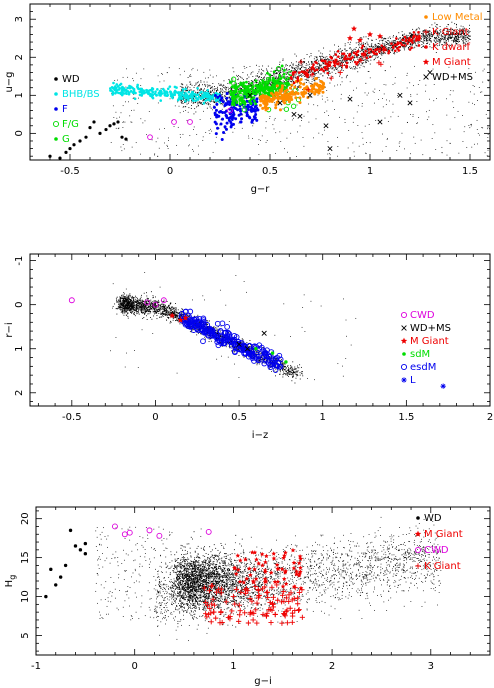 The width and height of the screenshot is (494, 688). What do you see at coordinates (278, 69) in the screenshot?
I see `fg-star-point` at bounding box center [278, 69].